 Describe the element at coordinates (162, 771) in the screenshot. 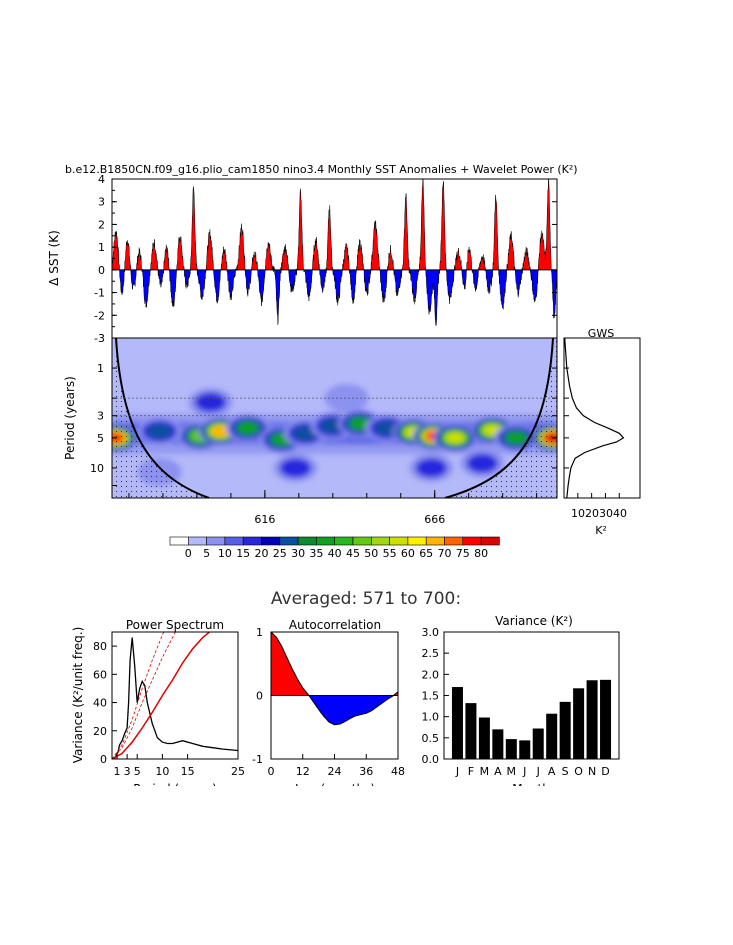

I see `ps-x-tick-label: 10` at that location.